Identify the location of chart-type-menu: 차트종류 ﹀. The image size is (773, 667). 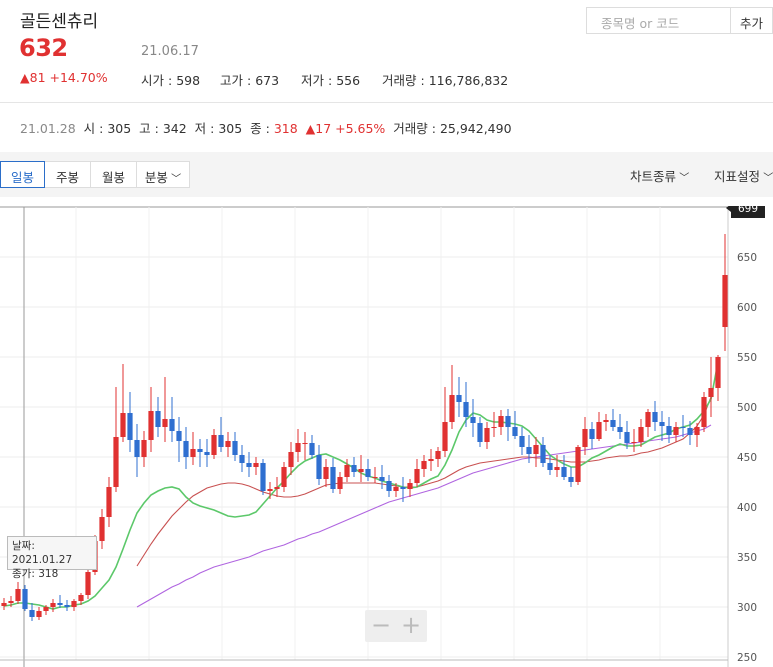
(659, 175).